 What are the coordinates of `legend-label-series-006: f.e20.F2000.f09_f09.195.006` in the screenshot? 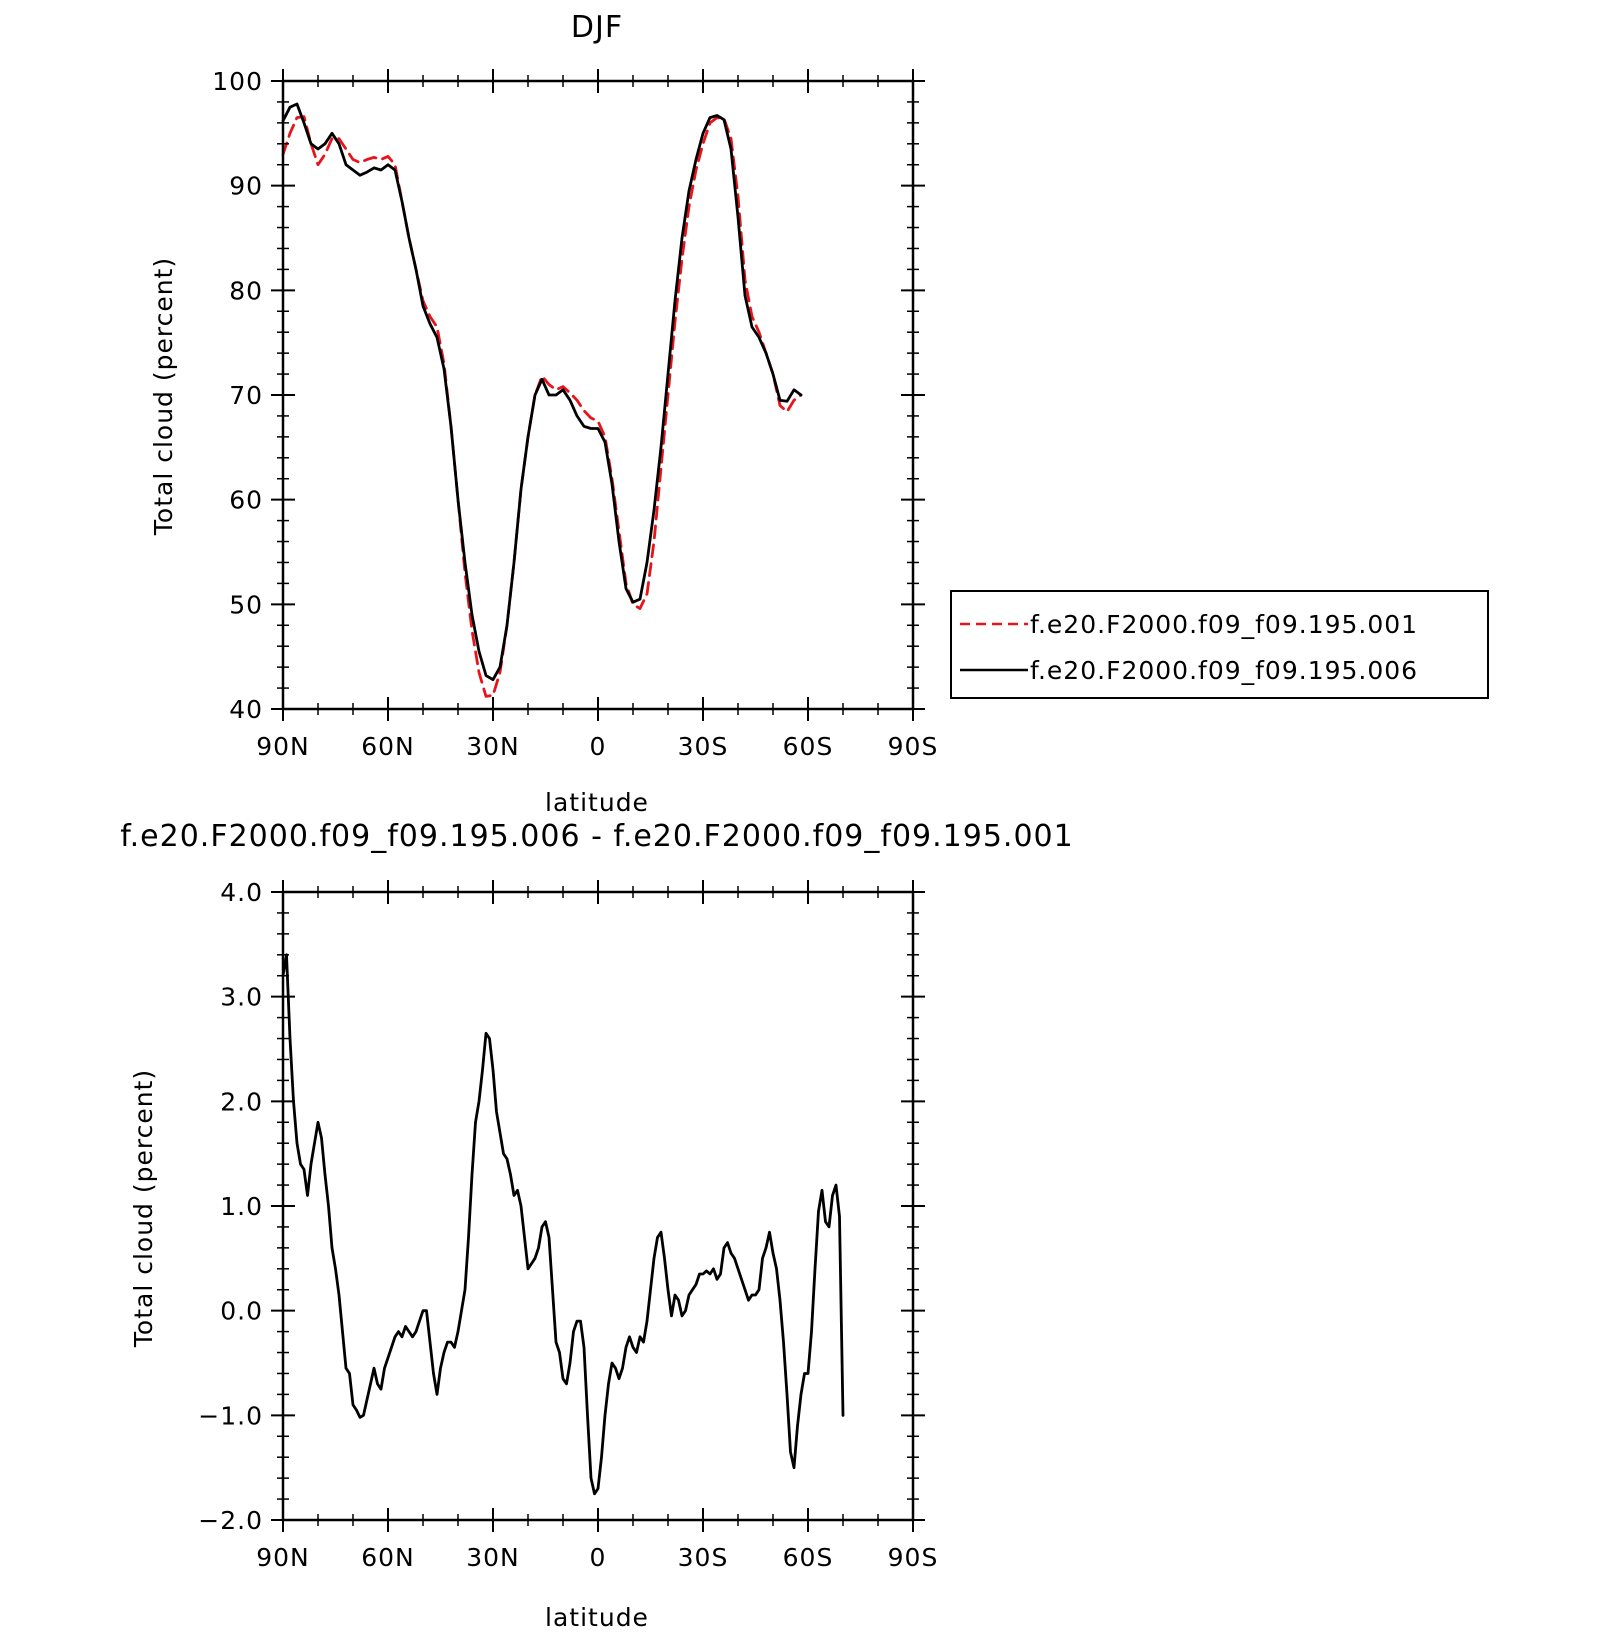 It's located at (1224, 670).